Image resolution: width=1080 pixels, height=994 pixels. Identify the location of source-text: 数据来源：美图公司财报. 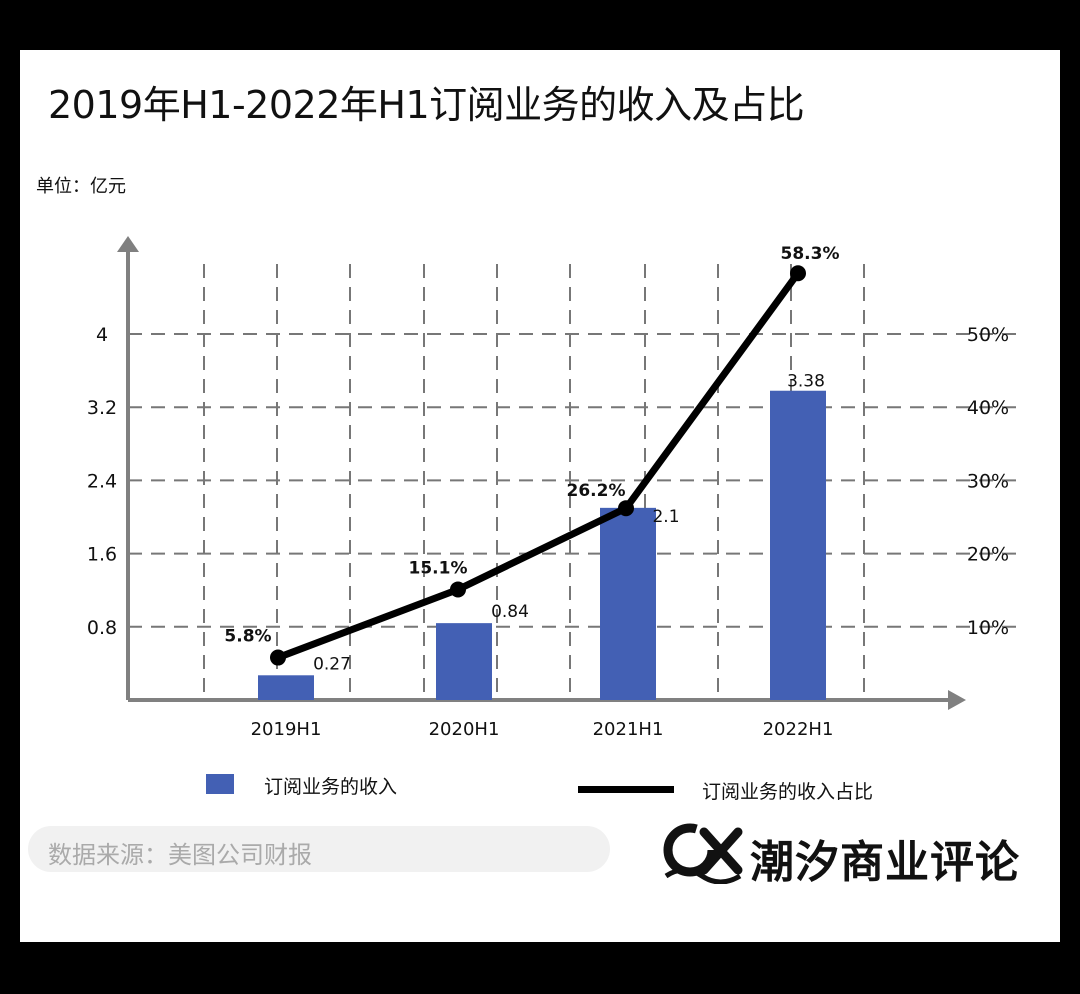
(180, 855).